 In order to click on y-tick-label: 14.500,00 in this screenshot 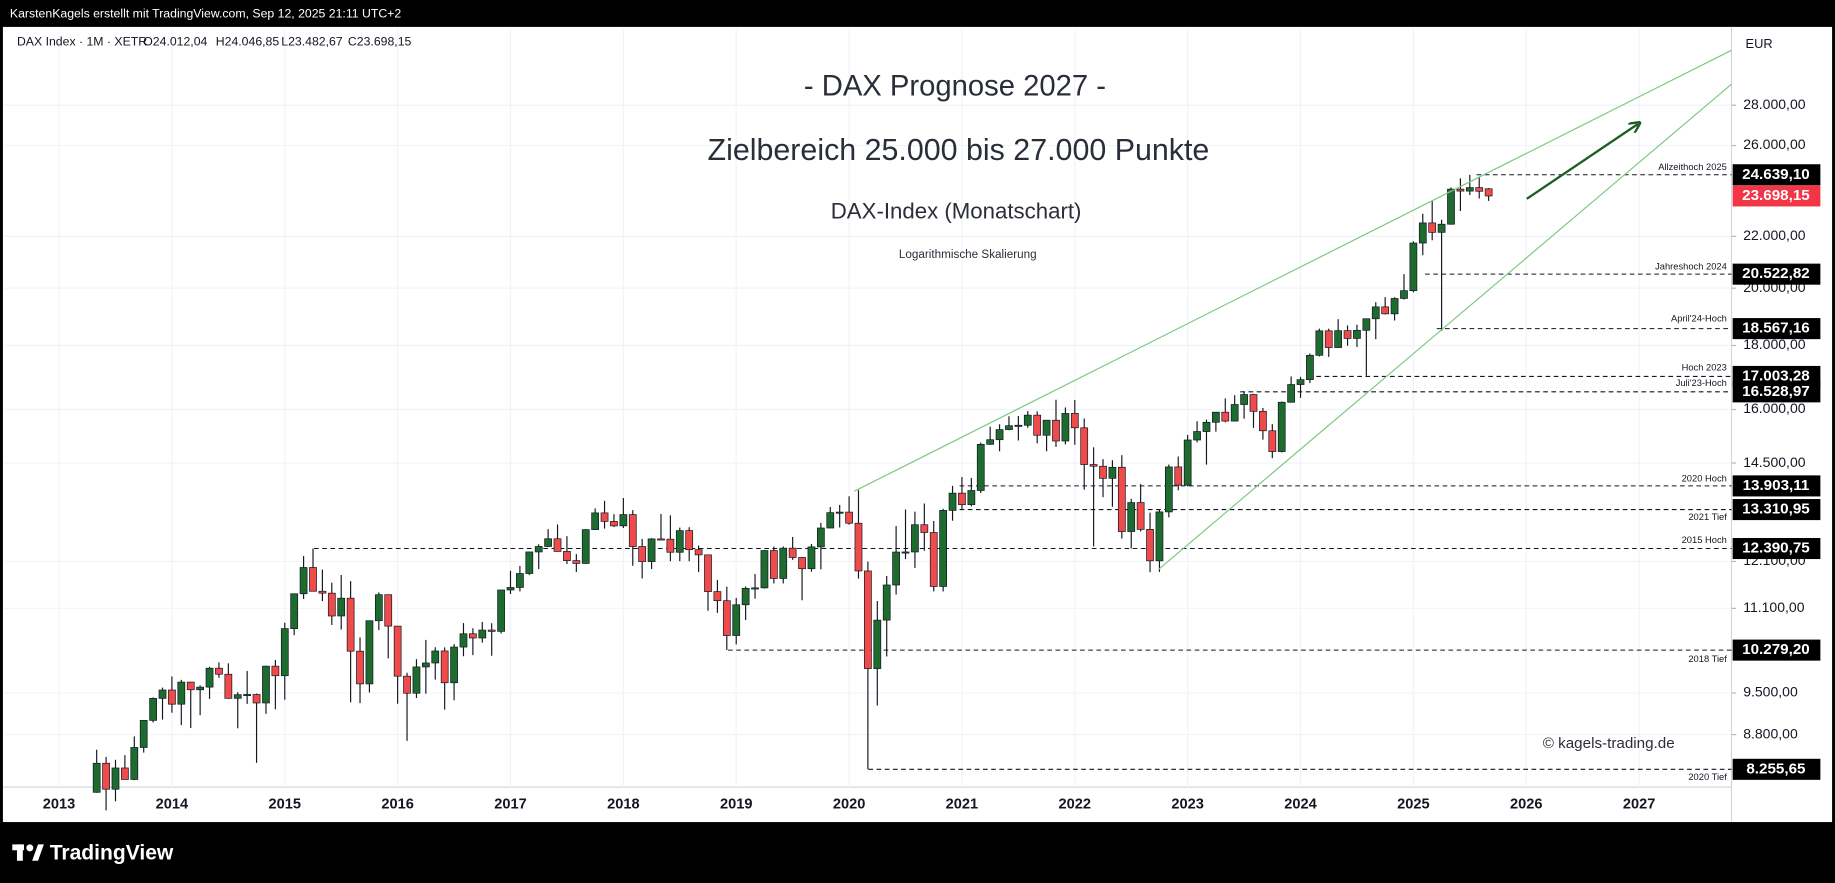, I will do `click(1774, 462)`.